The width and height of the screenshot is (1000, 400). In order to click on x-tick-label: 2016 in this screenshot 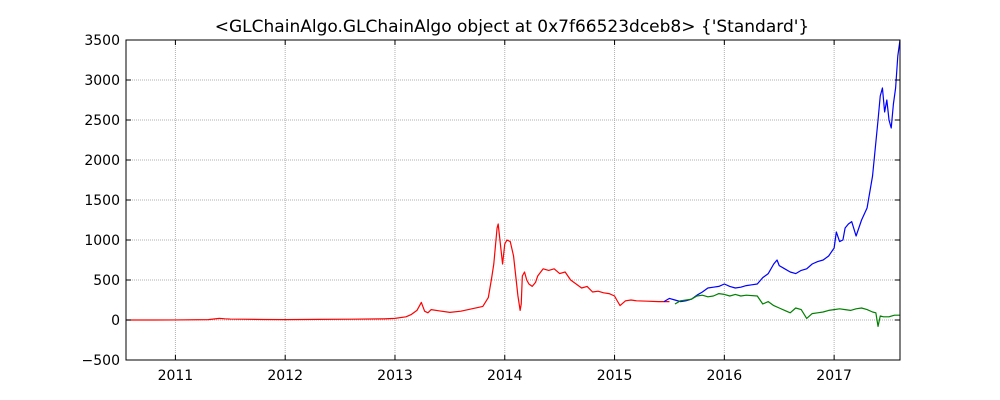, I will do `click(725, 376)`.